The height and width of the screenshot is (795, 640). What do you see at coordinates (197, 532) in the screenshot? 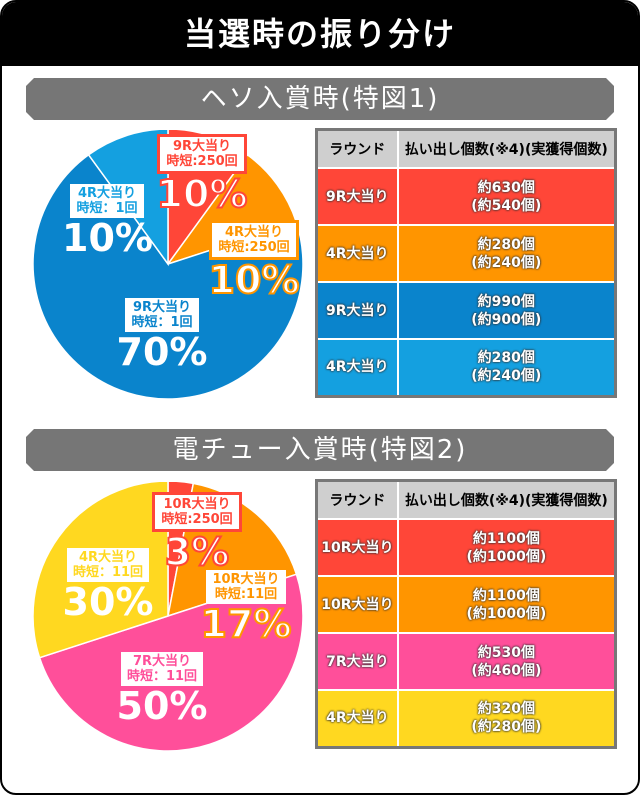
I see `label-10r-250: 10R大当り 時短:250回 3%` at bounding box center [197, 532].